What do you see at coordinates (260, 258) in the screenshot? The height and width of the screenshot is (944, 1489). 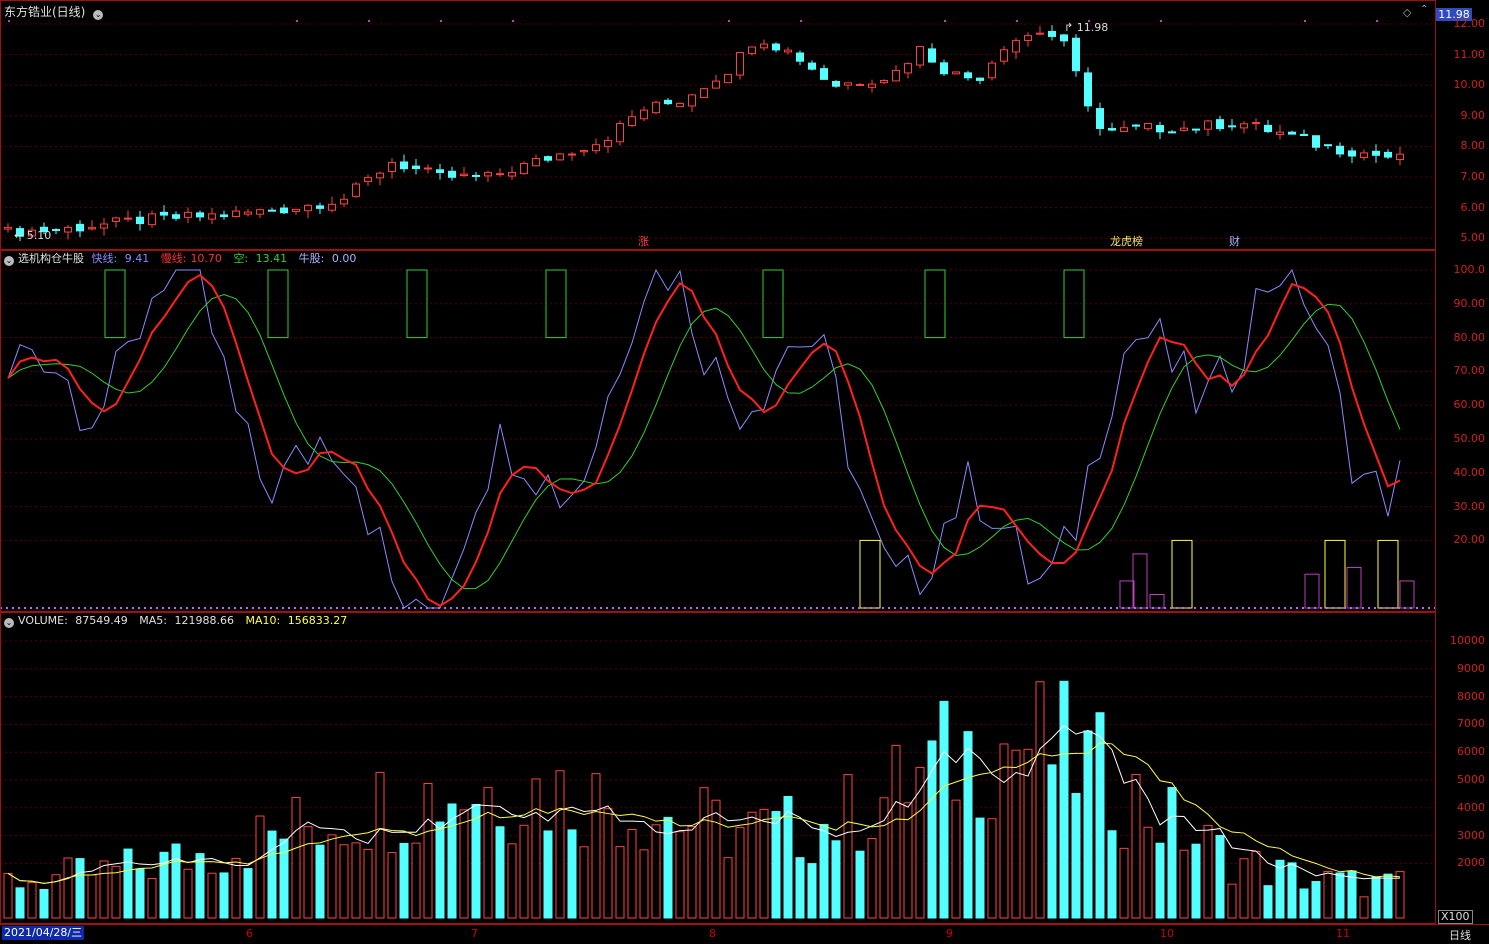 I see `empty-line-label: 空: 13.41` at bounding box center [260, 258].